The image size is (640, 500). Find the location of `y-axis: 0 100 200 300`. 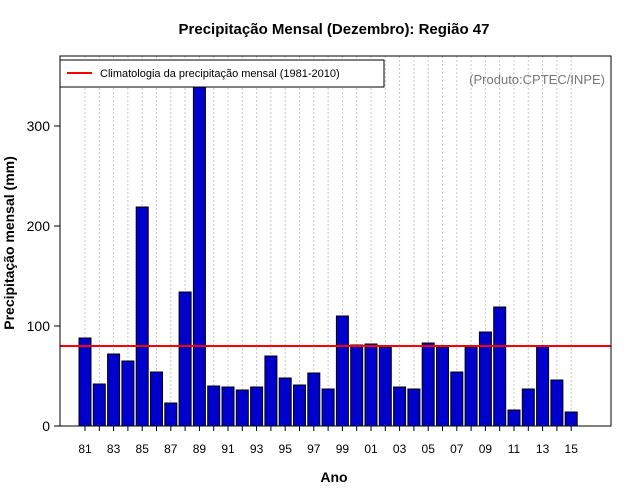

y-axis: 0 100 200 300 is located at coordinates (43, 276).